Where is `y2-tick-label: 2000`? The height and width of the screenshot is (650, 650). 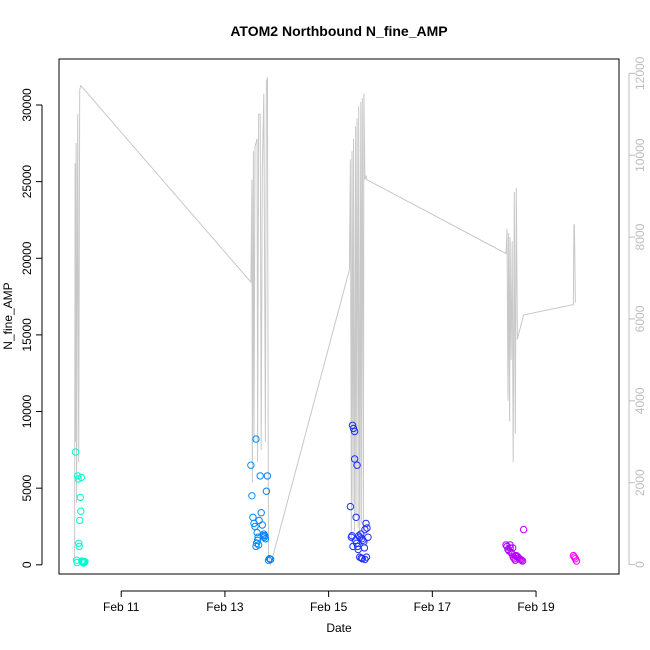 y2-tick-label: 2000 is located at coordinates (640, 482).